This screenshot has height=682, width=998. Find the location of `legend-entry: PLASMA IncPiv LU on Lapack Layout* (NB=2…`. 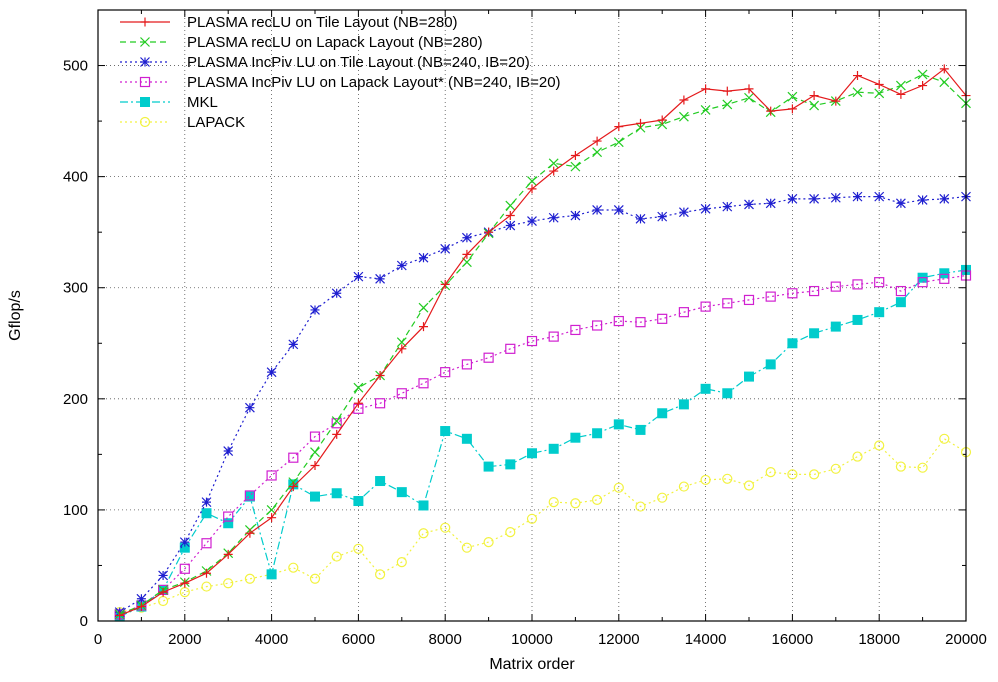

legend-entry: PLASMA IncPiv LU on Lapack Layout* (NB=2… is located at coordinates (340, 82).